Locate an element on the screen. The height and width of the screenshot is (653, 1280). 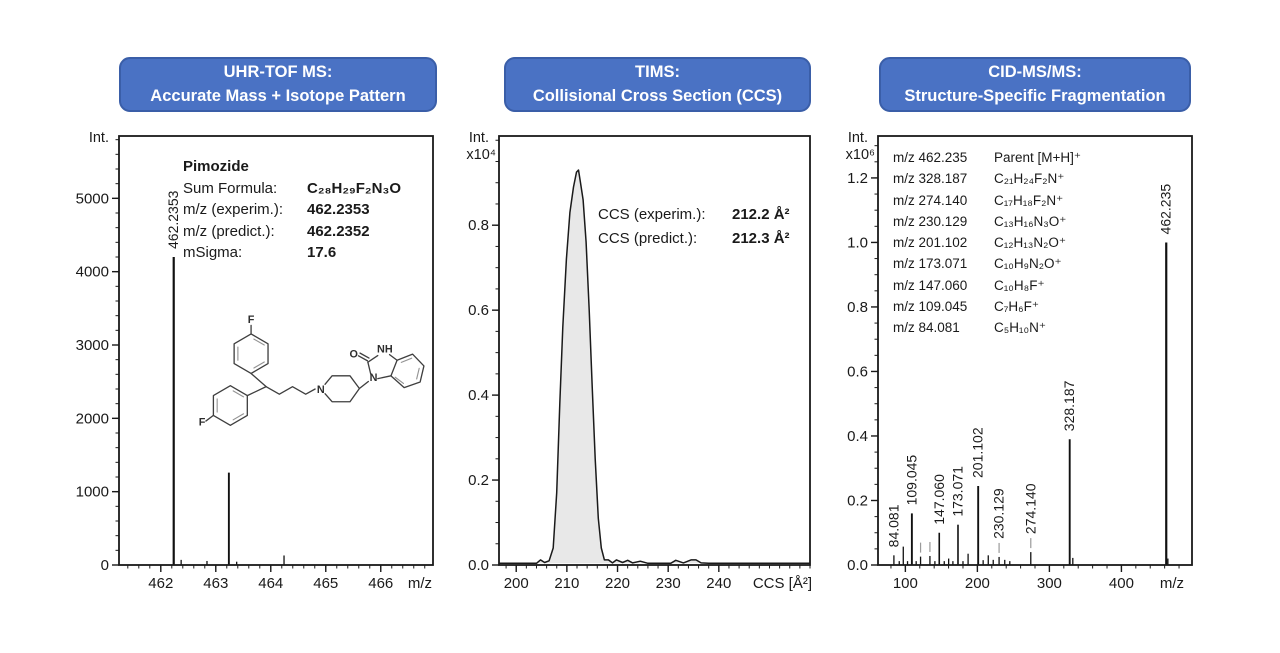
x-tick-label: 465 is located at coordinates (325, 583).